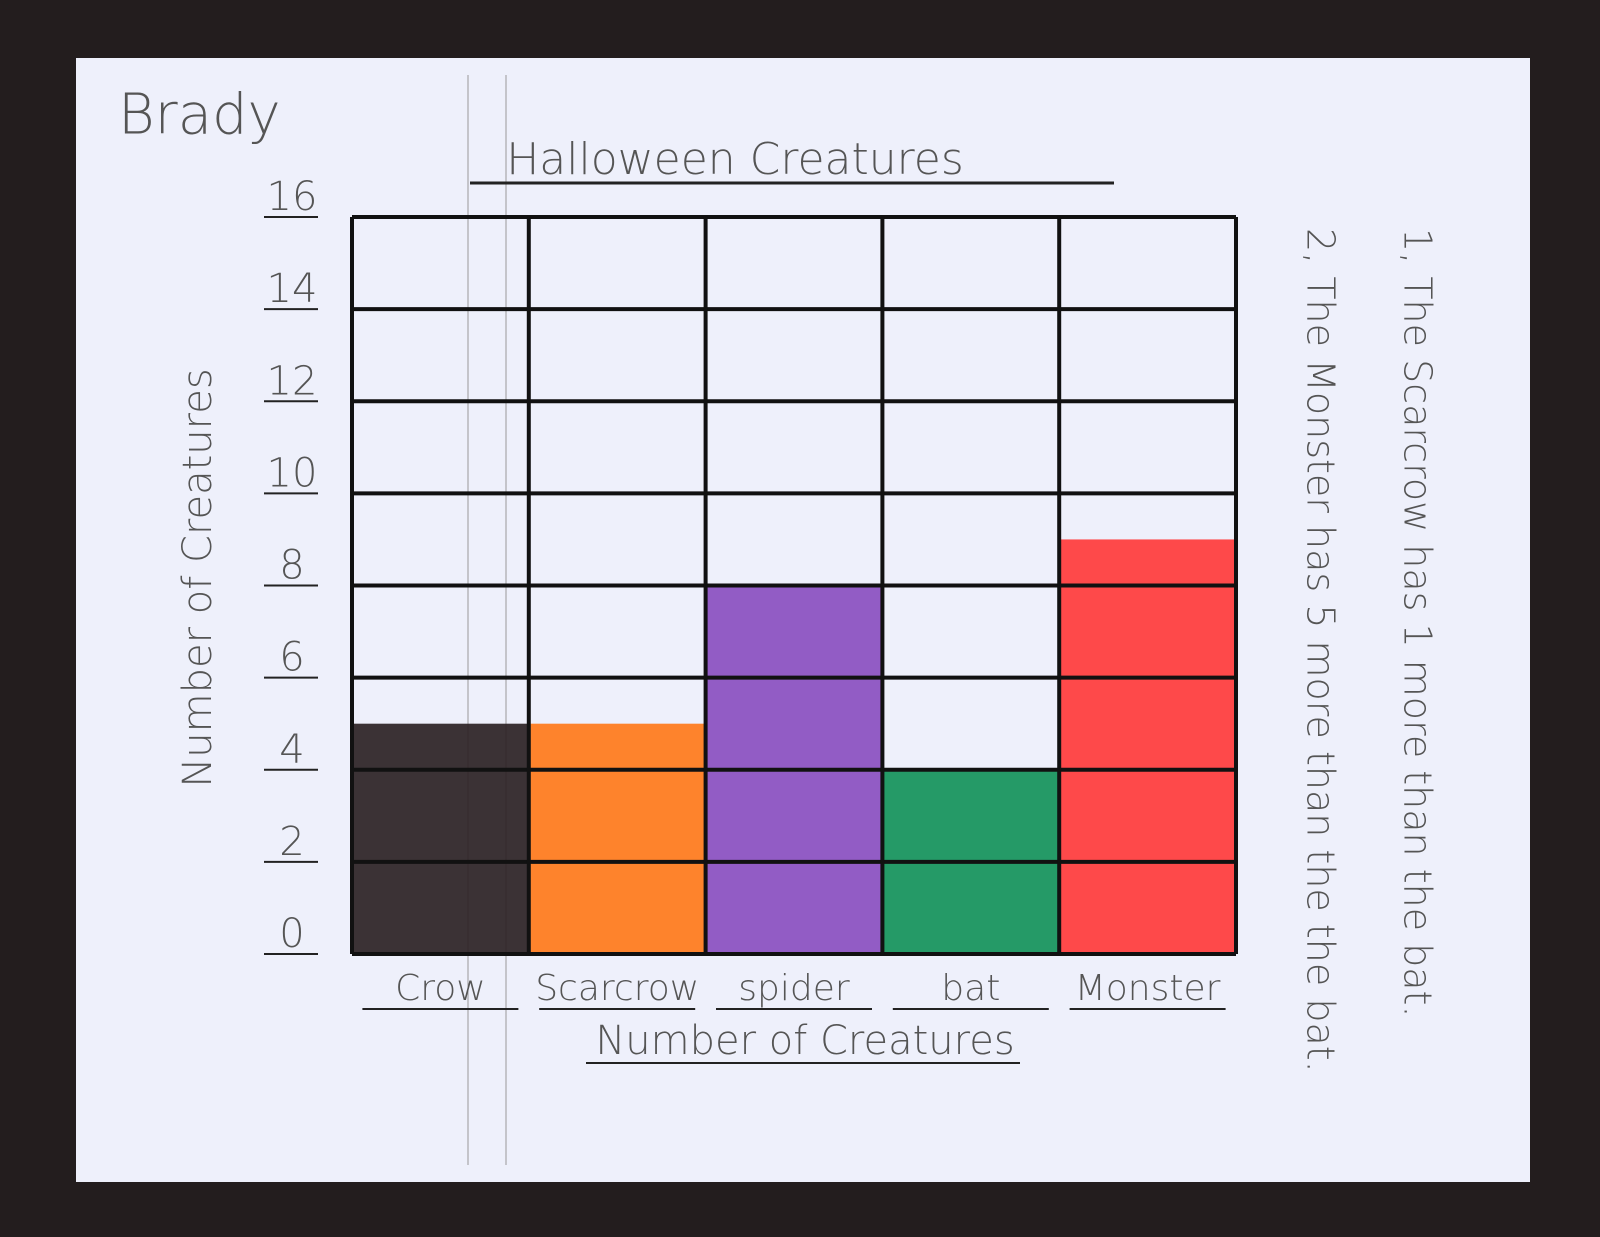  What do you see at coordinates (291, 934) in the screenshot?
I see `y-tick-label: 0` at bounding box center [291, 934].